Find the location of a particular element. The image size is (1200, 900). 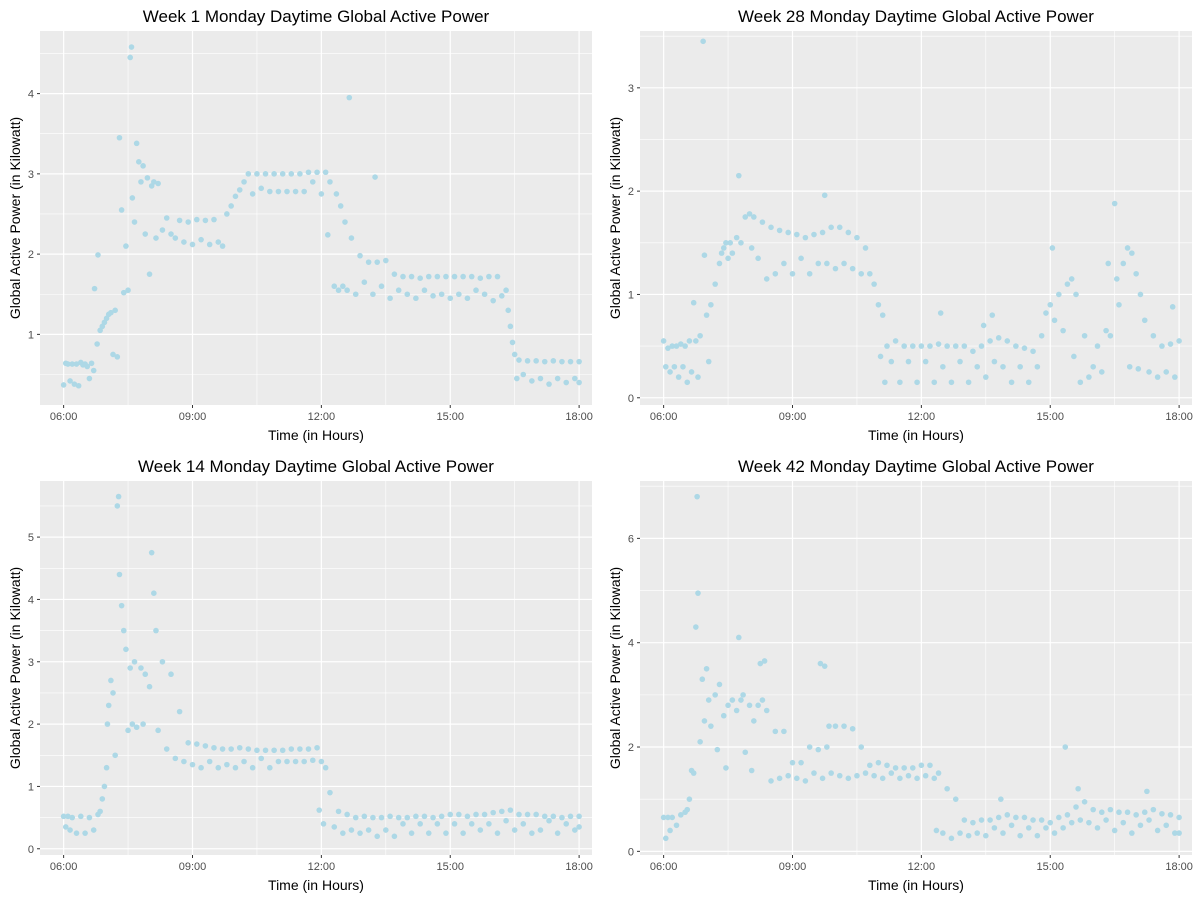

y-tick-label: 5 is located at coordinates (31, 538).